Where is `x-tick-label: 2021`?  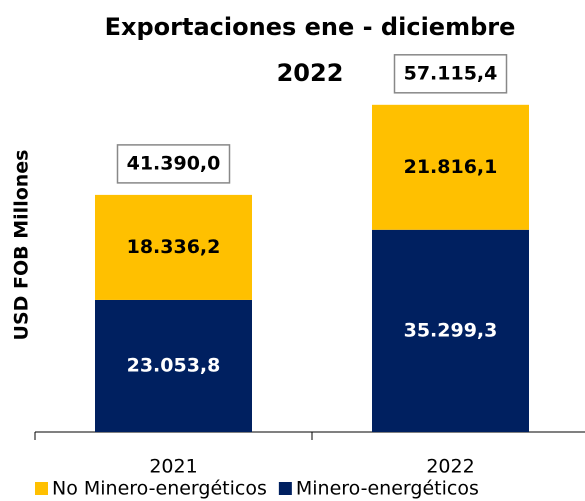
x-tick-label: 2021 is located at coordinates (173, 467).